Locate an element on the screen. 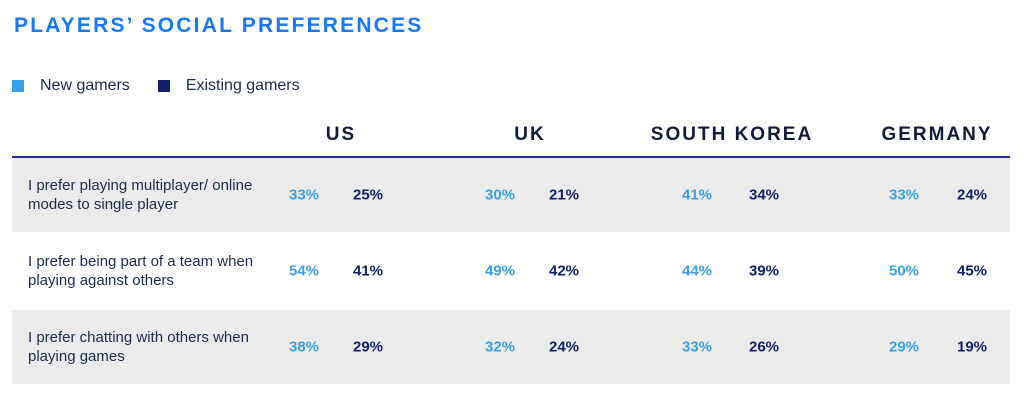 The width and height of the screenshot is (1024, 402). value-new-germany: 33% is located at coordinates (904, 195).